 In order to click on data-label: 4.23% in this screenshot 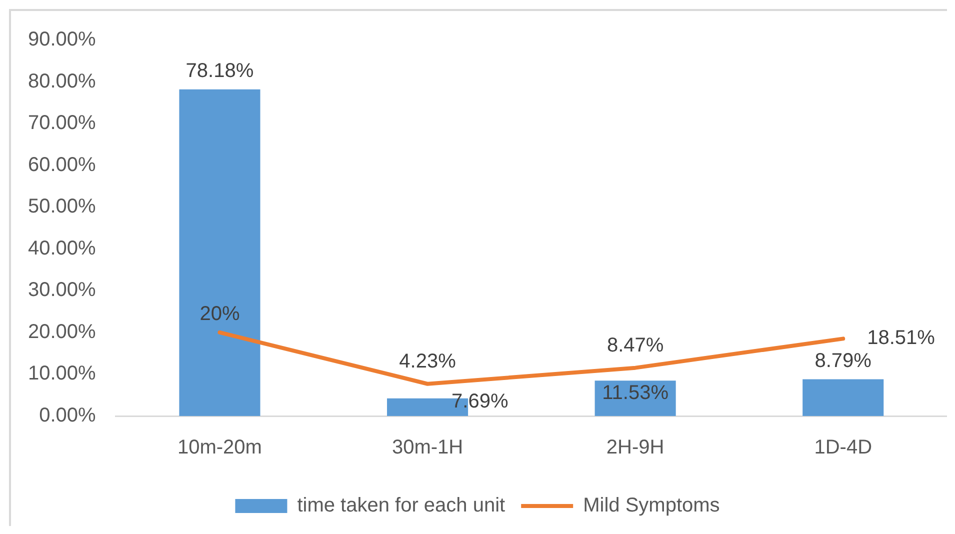, I will do `click(427, 361)`.